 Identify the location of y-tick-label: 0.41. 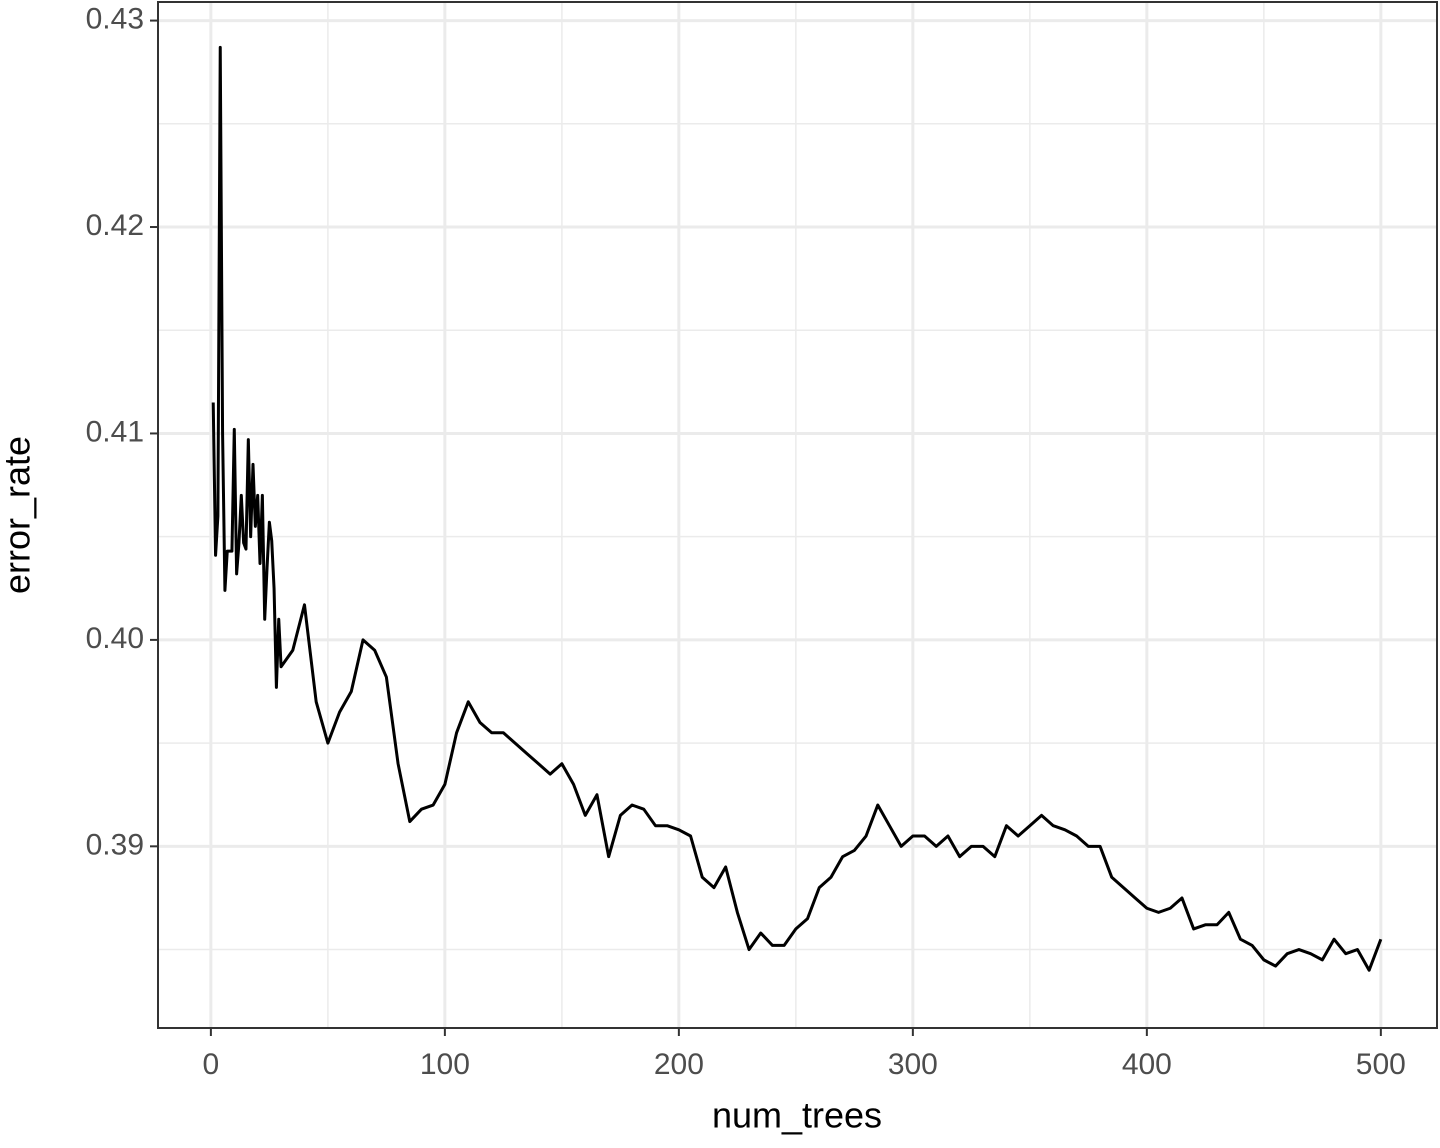
(115, 431).